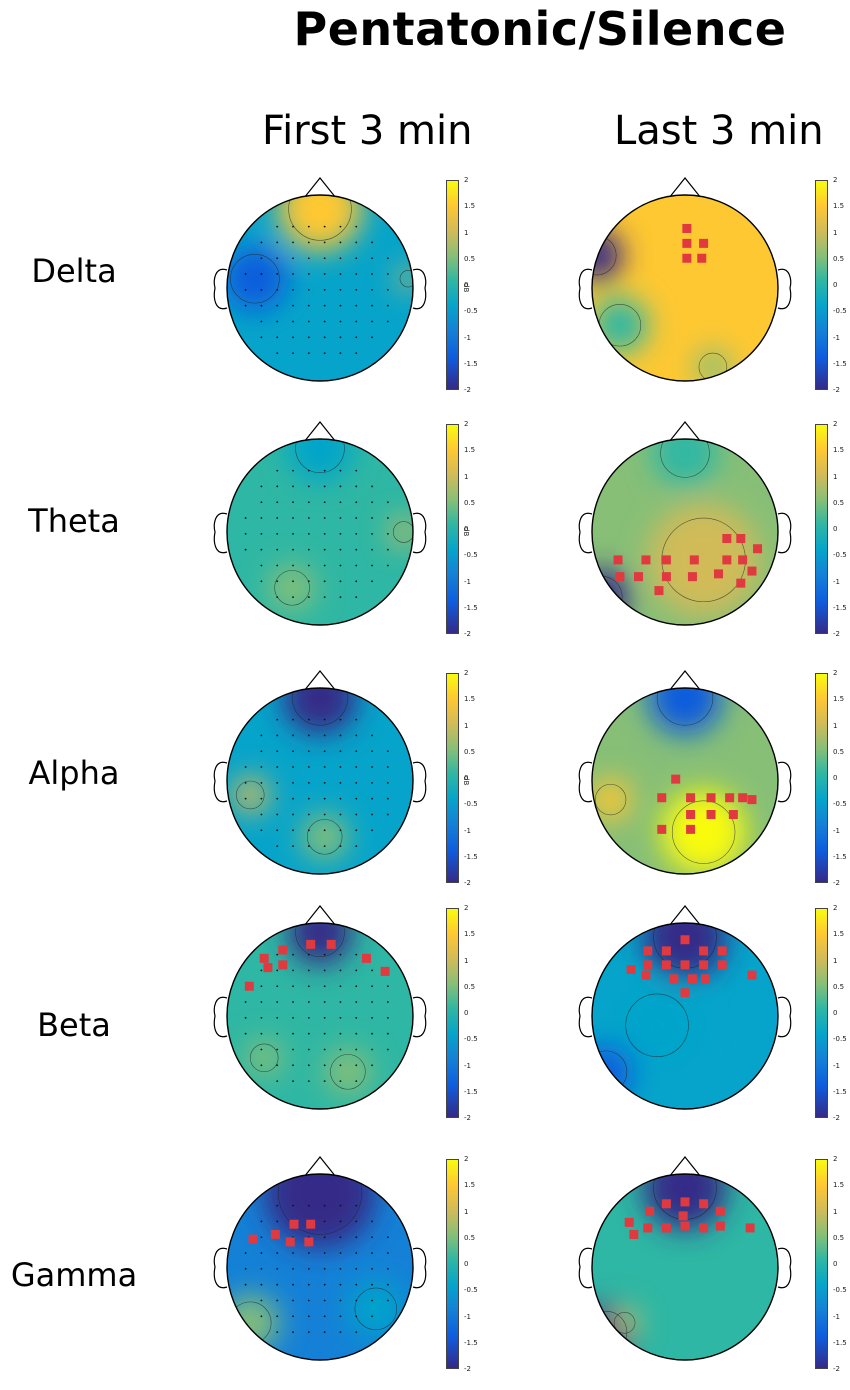  I want to click on topomap-delta-first, so click(320, 279).